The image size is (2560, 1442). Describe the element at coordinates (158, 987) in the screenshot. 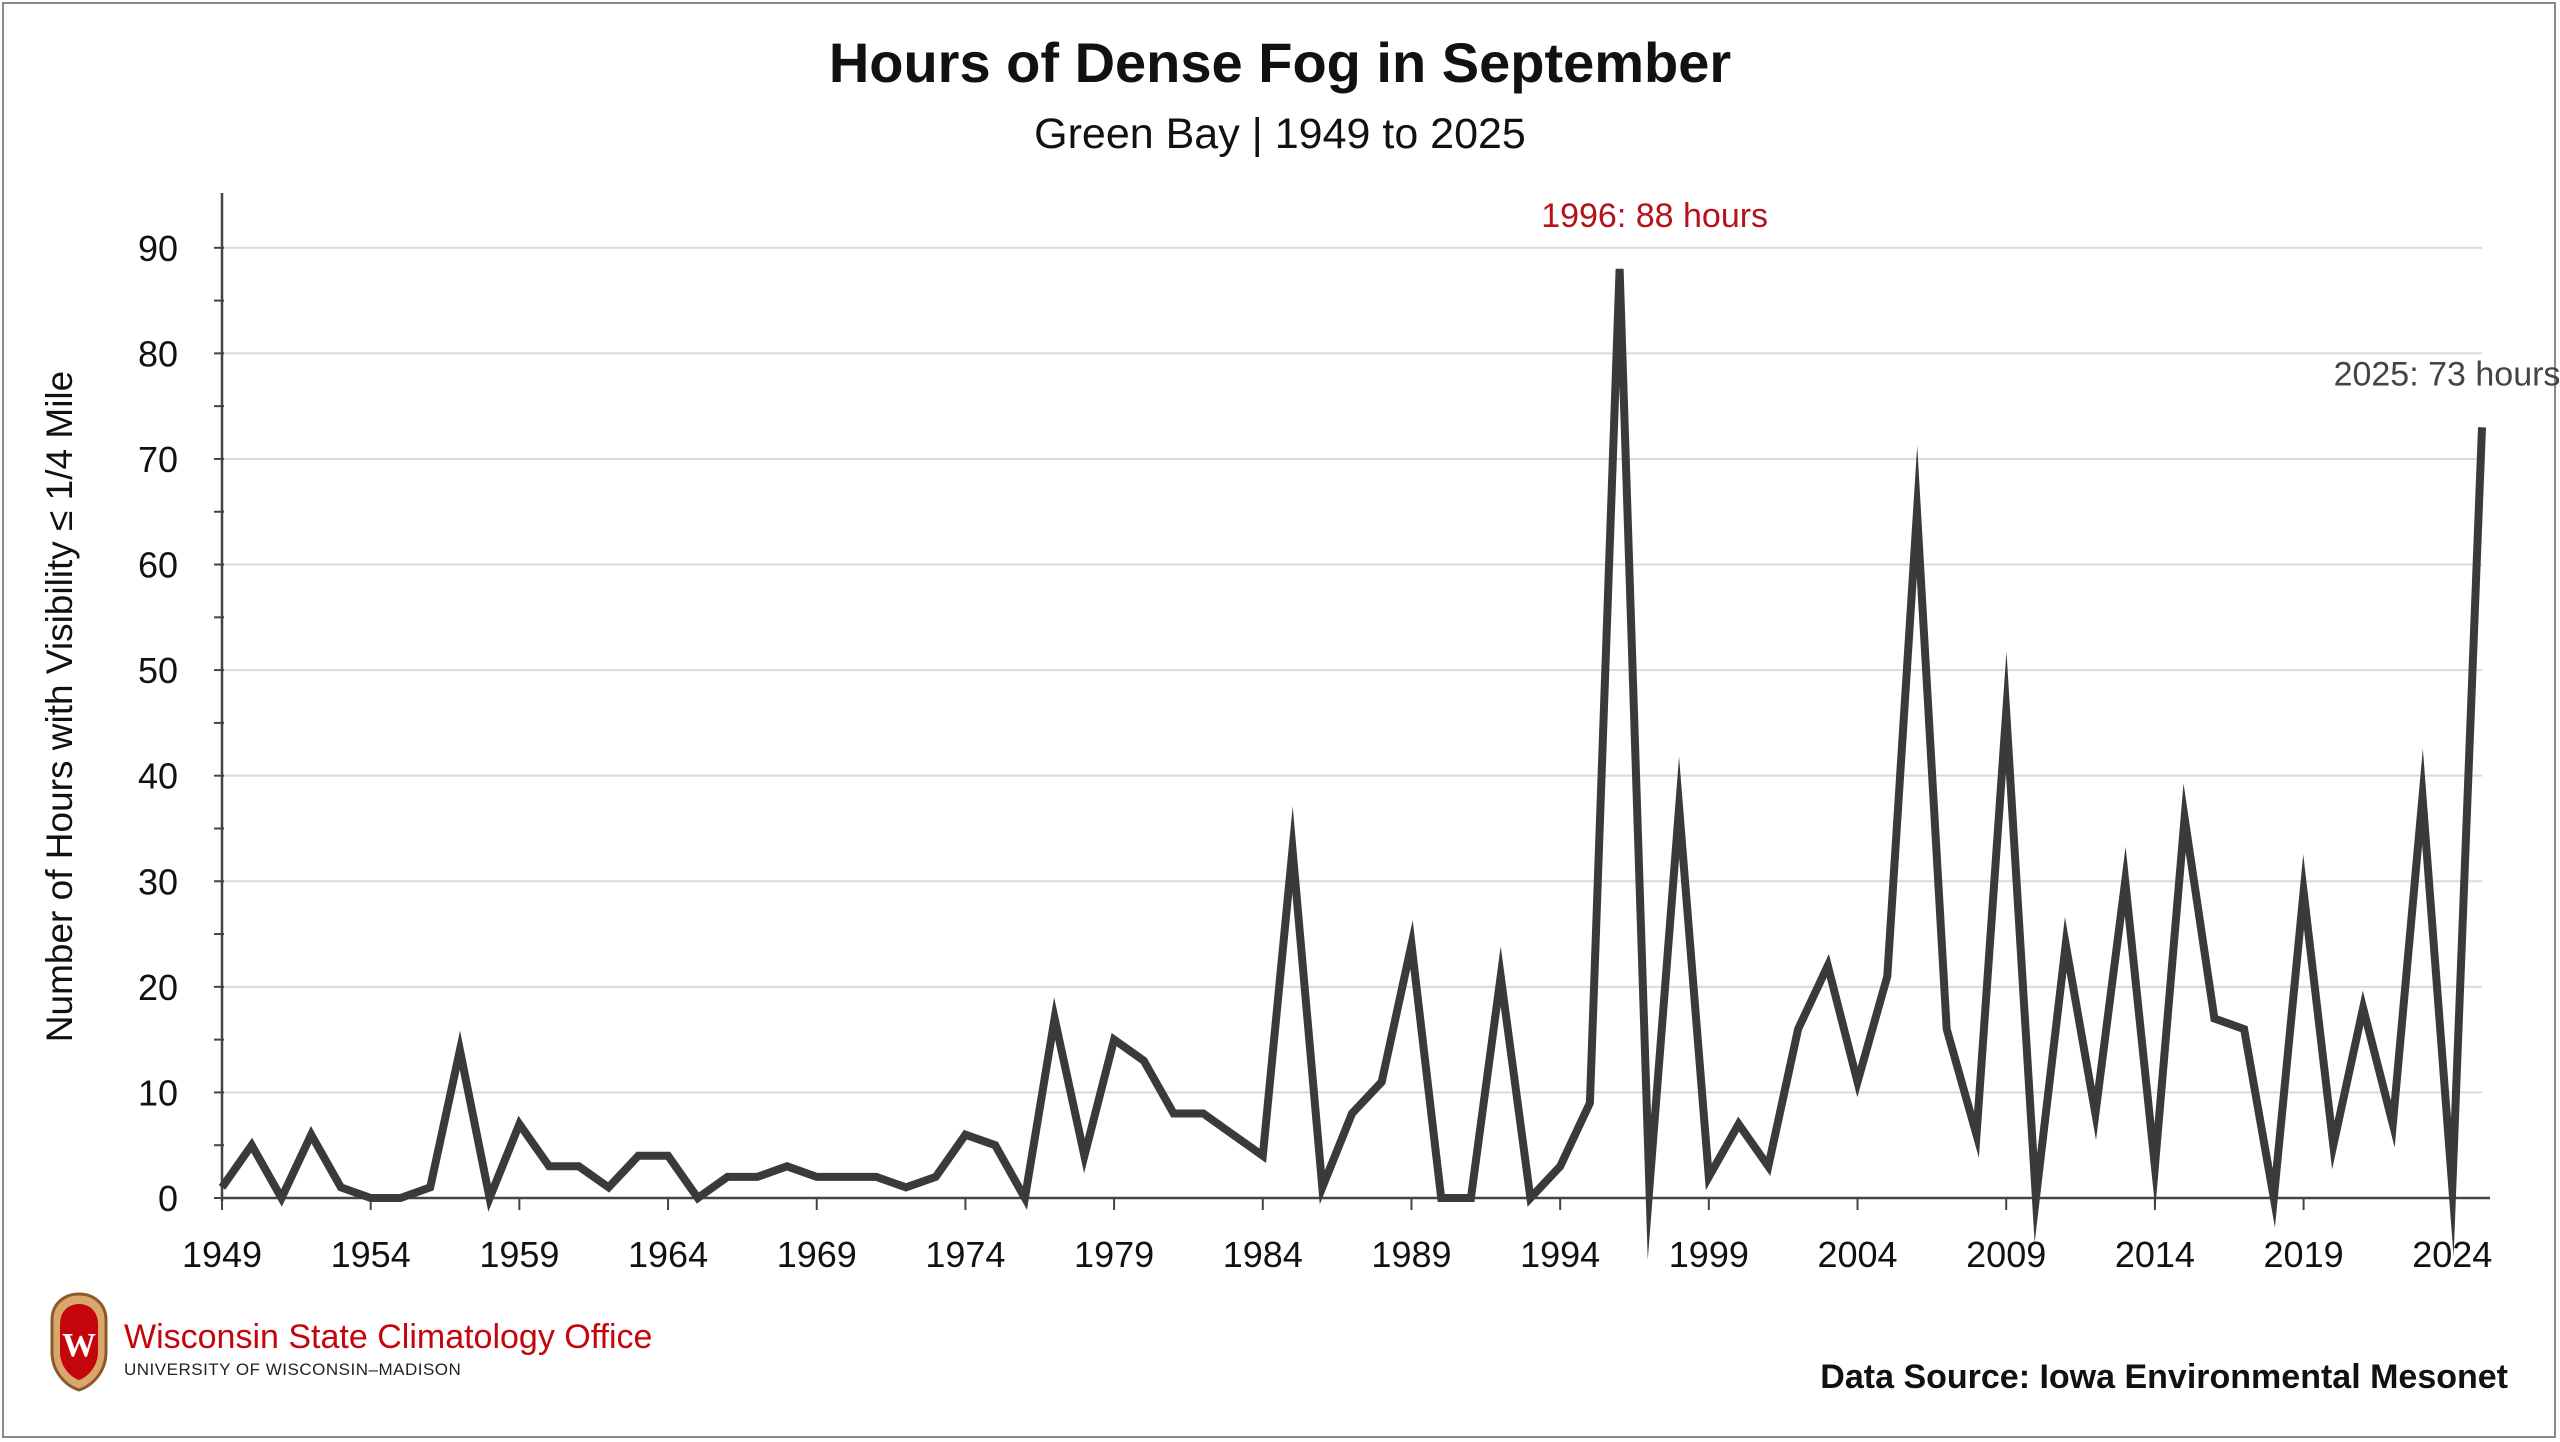

I see `y-tick-label: 20` at that location.